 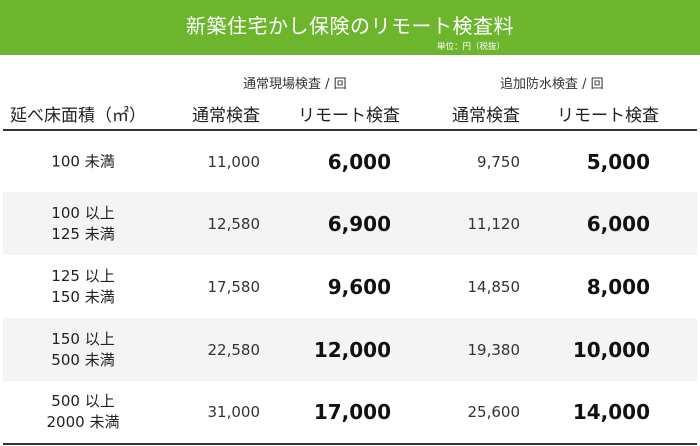 What do you see at coordinates (350, 444) in the screenshot?
I see `bottom-divider` at bounding box center [350, 444].